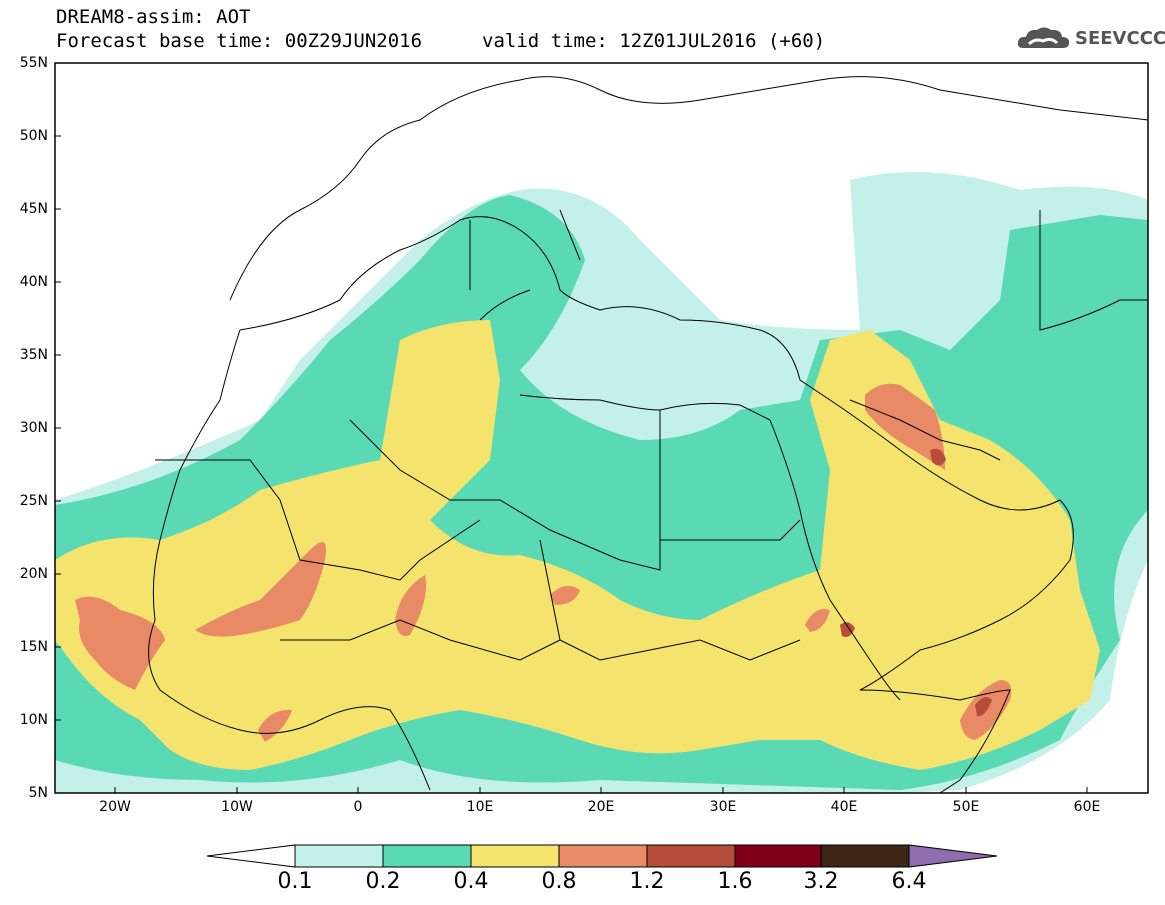 This screenshot has height=905, width=1165. What do you see at coordinates (909, 881) in the screenshot?
I see `legend-label: 6.4` at bounding box center [909, 881].